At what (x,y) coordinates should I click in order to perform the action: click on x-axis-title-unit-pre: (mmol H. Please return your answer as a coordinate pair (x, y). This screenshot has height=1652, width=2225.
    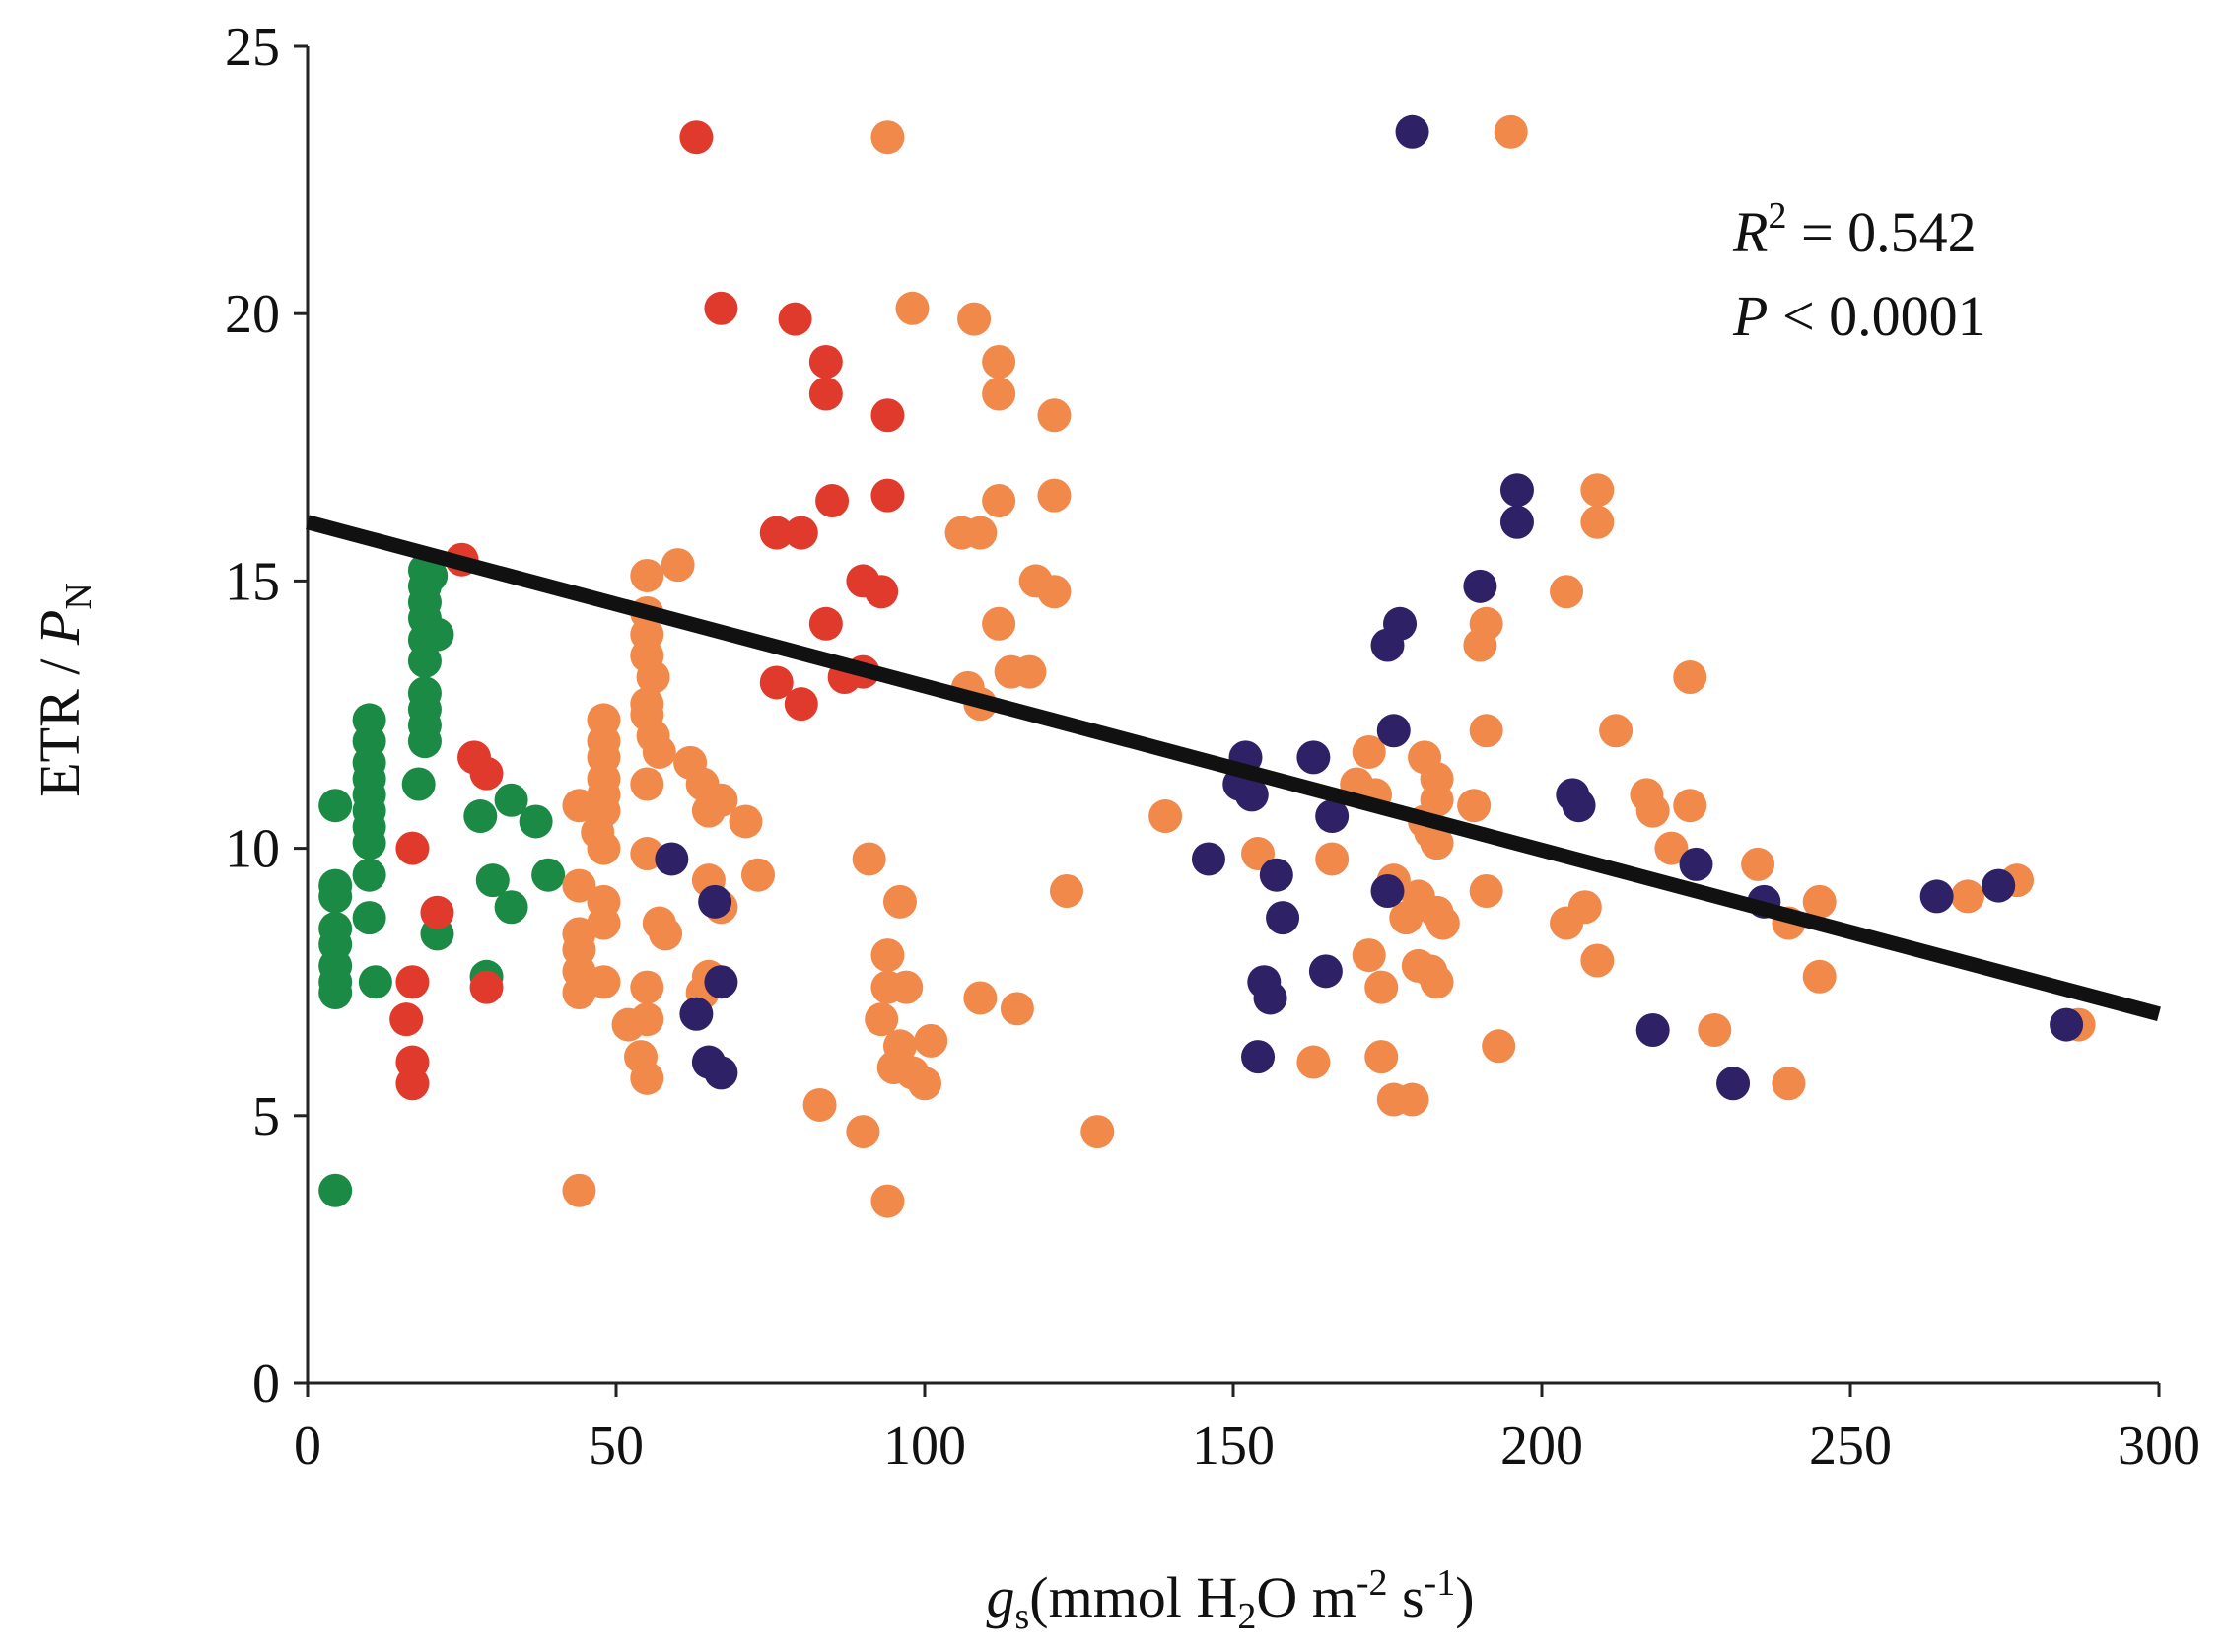
    Looking at the image, I should click on (1133, 1597).